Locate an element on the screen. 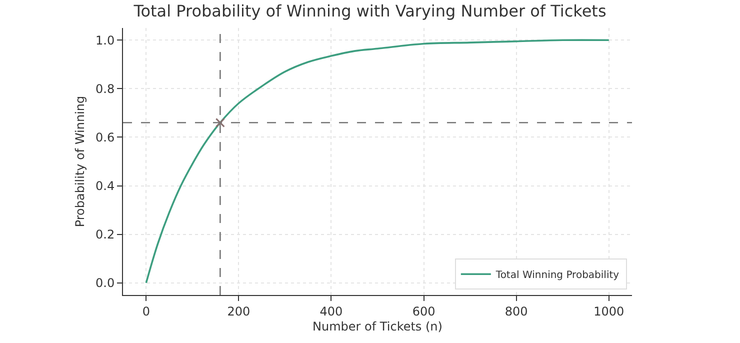  y-tick-label: 0.2 is located at coordinates (105, 235).